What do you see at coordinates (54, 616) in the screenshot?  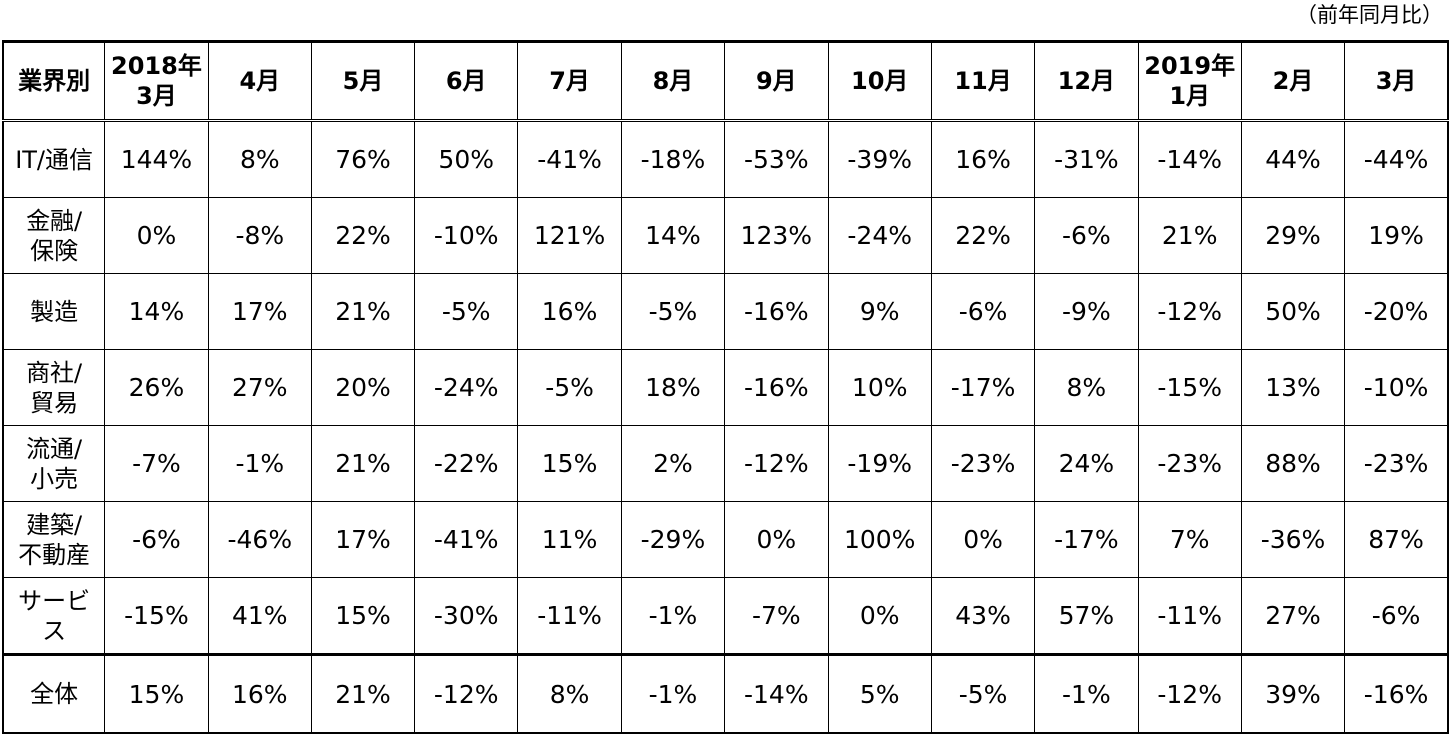 I see `row-category: サービス` at bounding box center [54, 616].